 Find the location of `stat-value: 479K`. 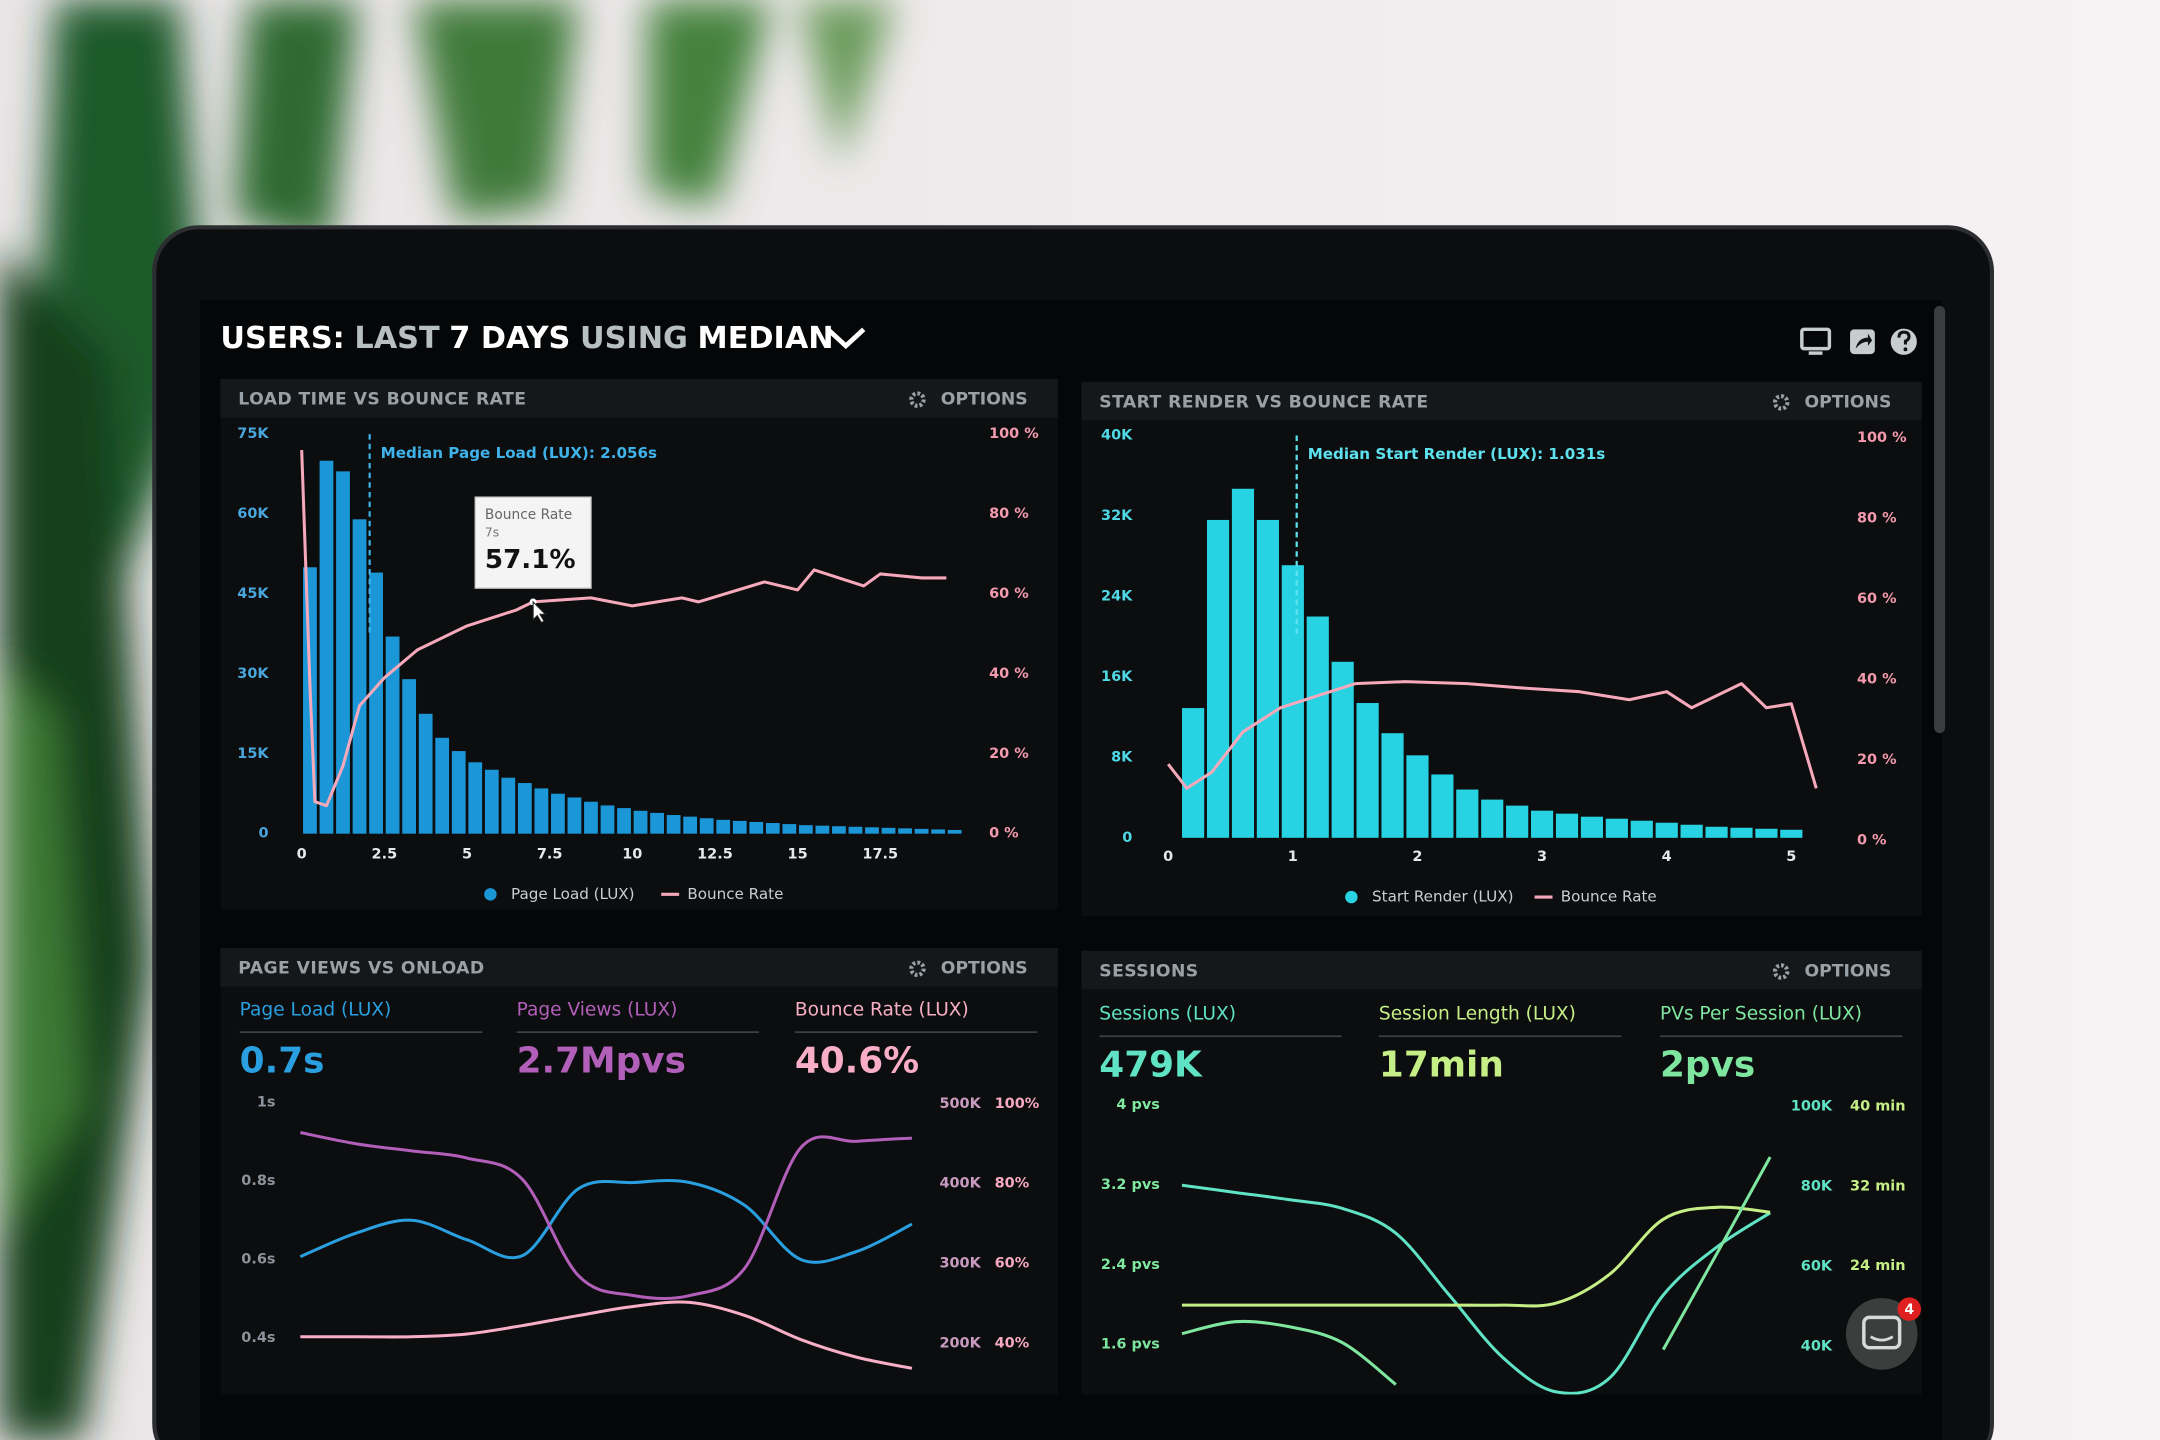

stat-value: 479K is located at coordinates (1151, 1065).